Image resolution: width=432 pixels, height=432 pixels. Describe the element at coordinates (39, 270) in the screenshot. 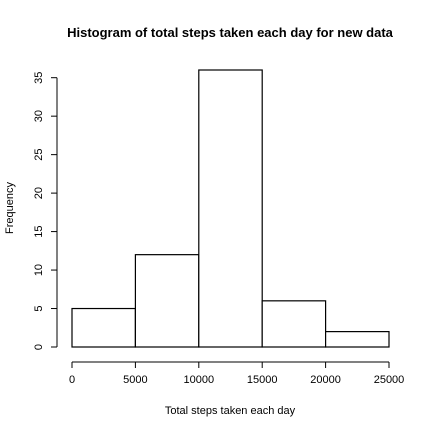

I see `y-tick-label: 10` at that location.